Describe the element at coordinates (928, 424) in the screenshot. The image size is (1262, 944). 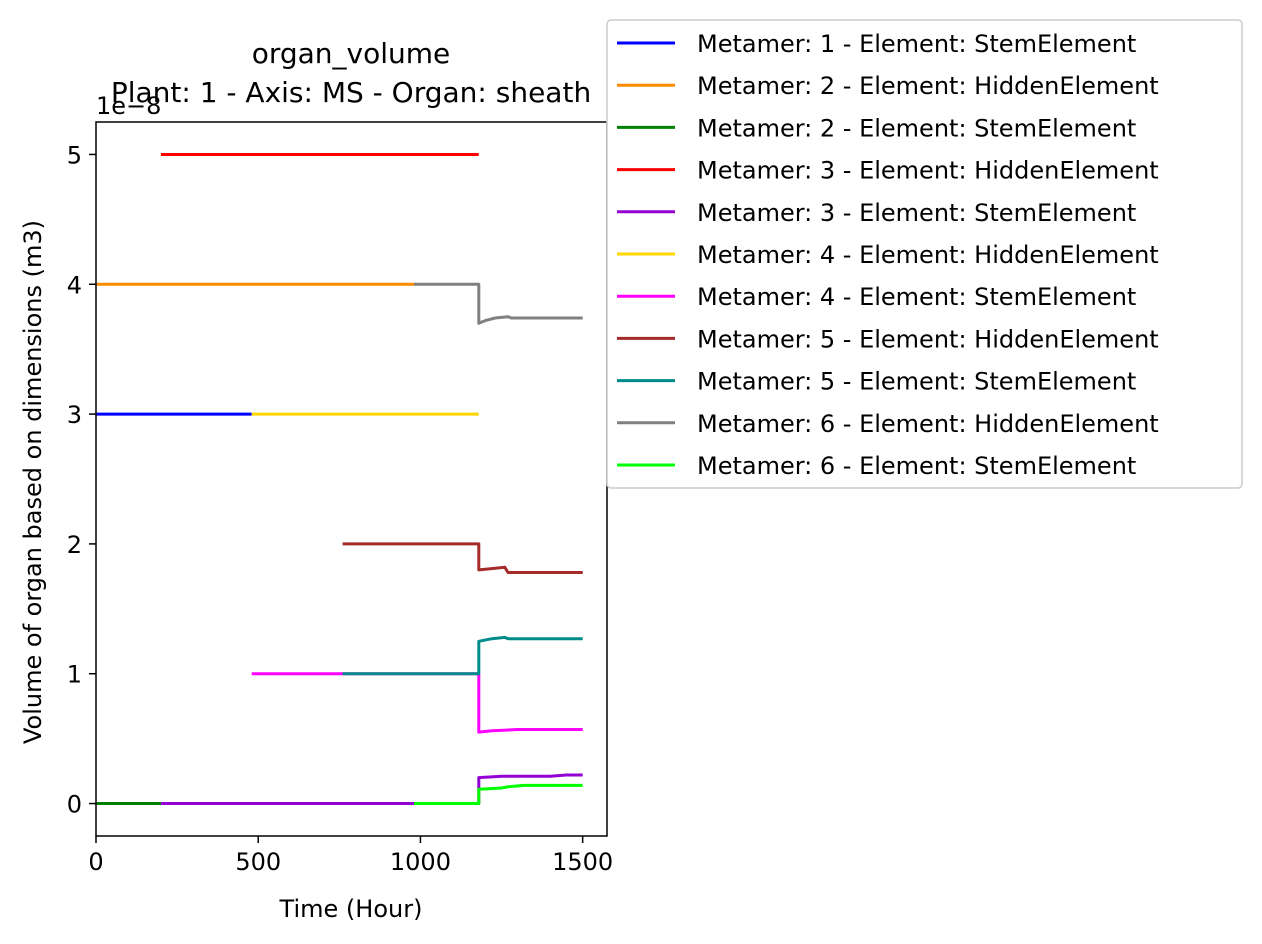
I see `legend-label-10: Metamer: 6 - Element: HiddenElement` at that location.